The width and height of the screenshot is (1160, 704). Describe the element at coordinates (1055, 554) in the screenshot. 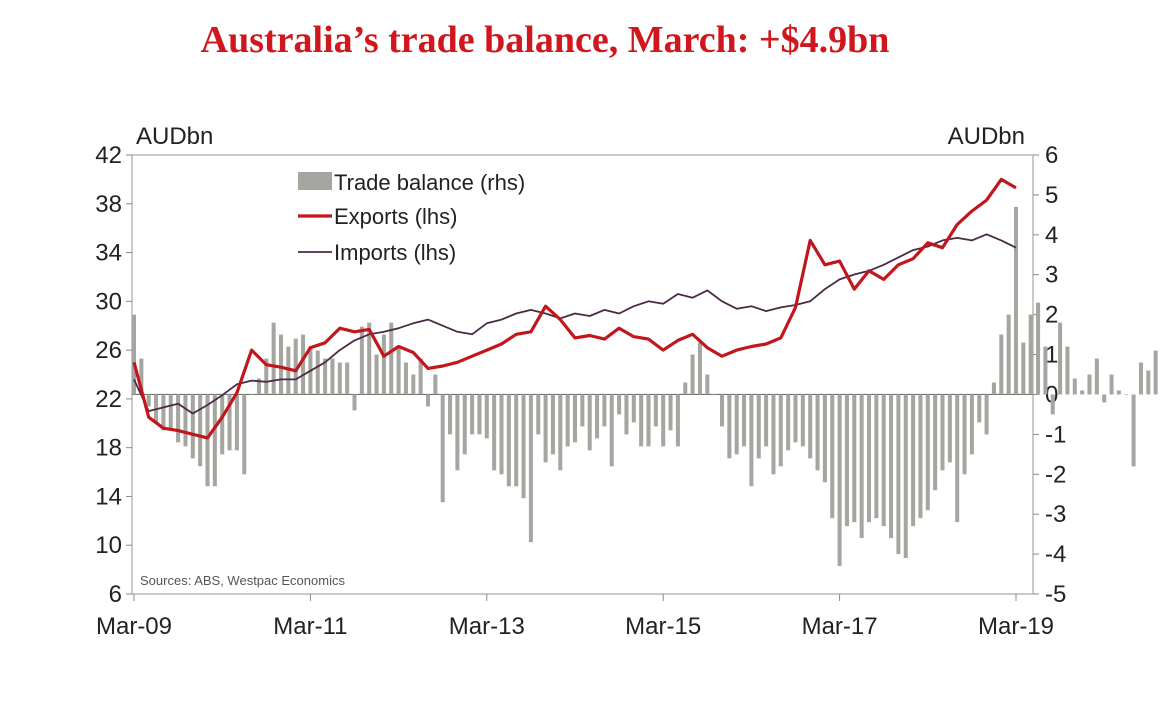

I see `right-tick-label: -4` at that location.